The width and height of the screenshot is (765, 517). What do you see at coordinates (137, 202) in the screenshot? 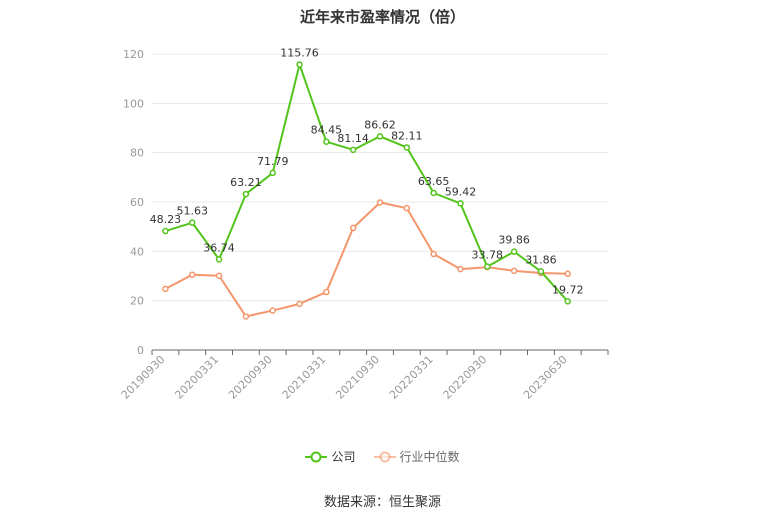
I see `y-tick-label: 60` at bounding box center [137, 202].